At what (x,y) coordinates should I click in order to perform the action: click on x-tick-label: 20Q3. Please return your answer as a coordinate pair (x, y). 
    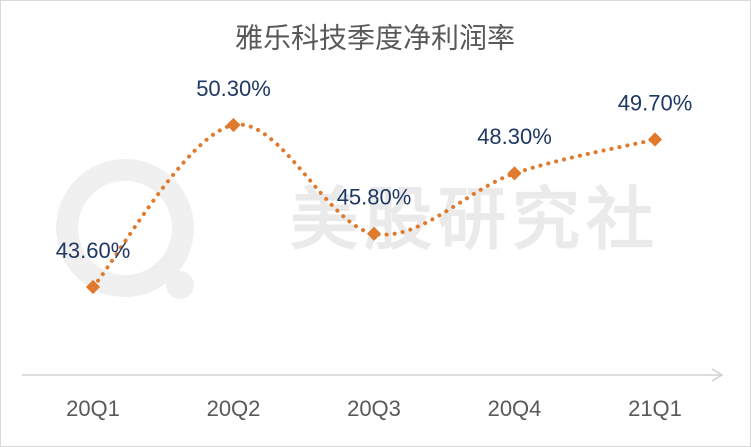
    Looking at the image, I should click on (374, 408).